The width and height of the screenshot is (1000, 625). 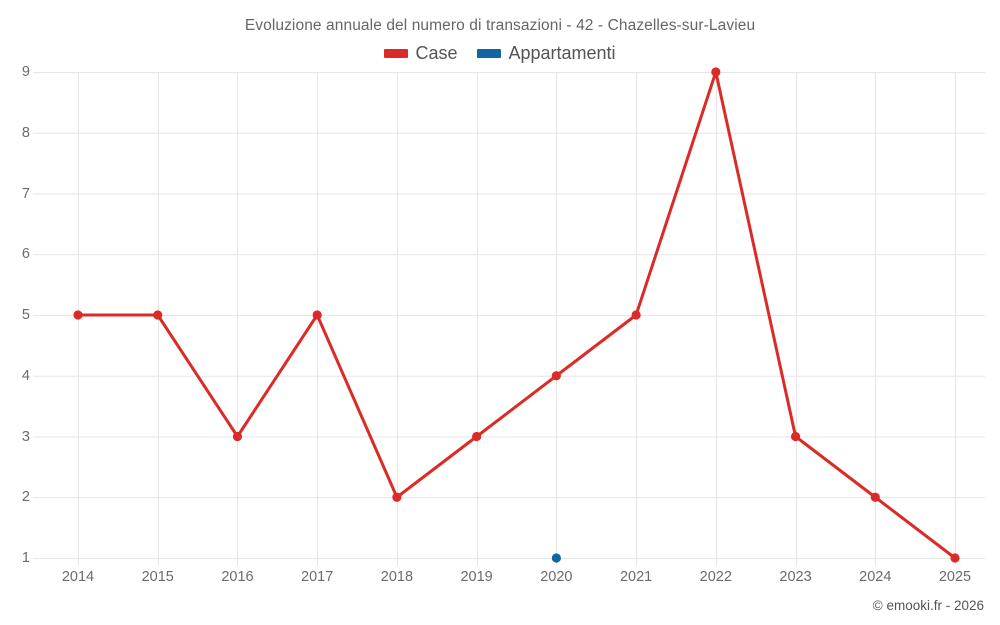 I want to click on chart-legend: Case Appartamenti, so click(x=500, y=53).